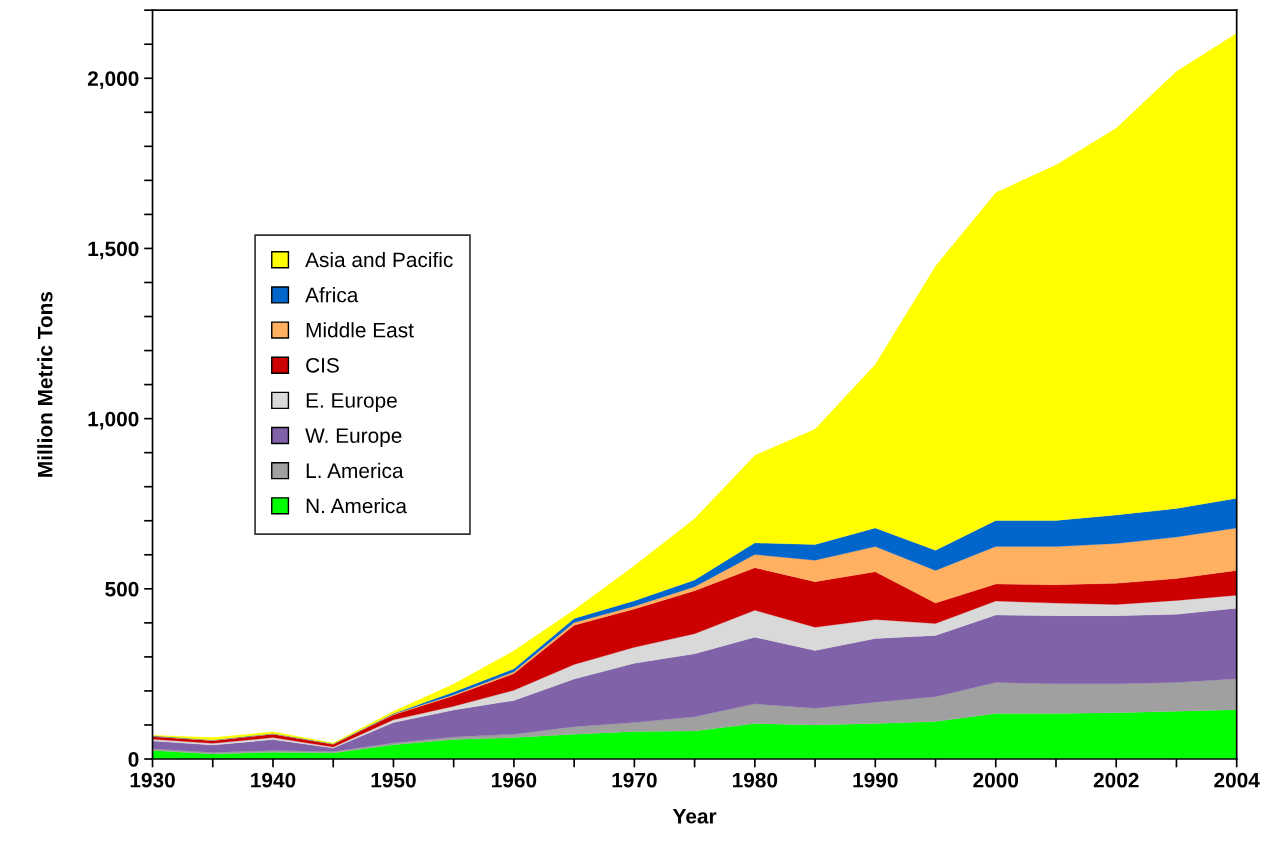  Describe the element at coordinates (1116, 780) in the screenshot. I see `x-tick-label: 2002` at that location.